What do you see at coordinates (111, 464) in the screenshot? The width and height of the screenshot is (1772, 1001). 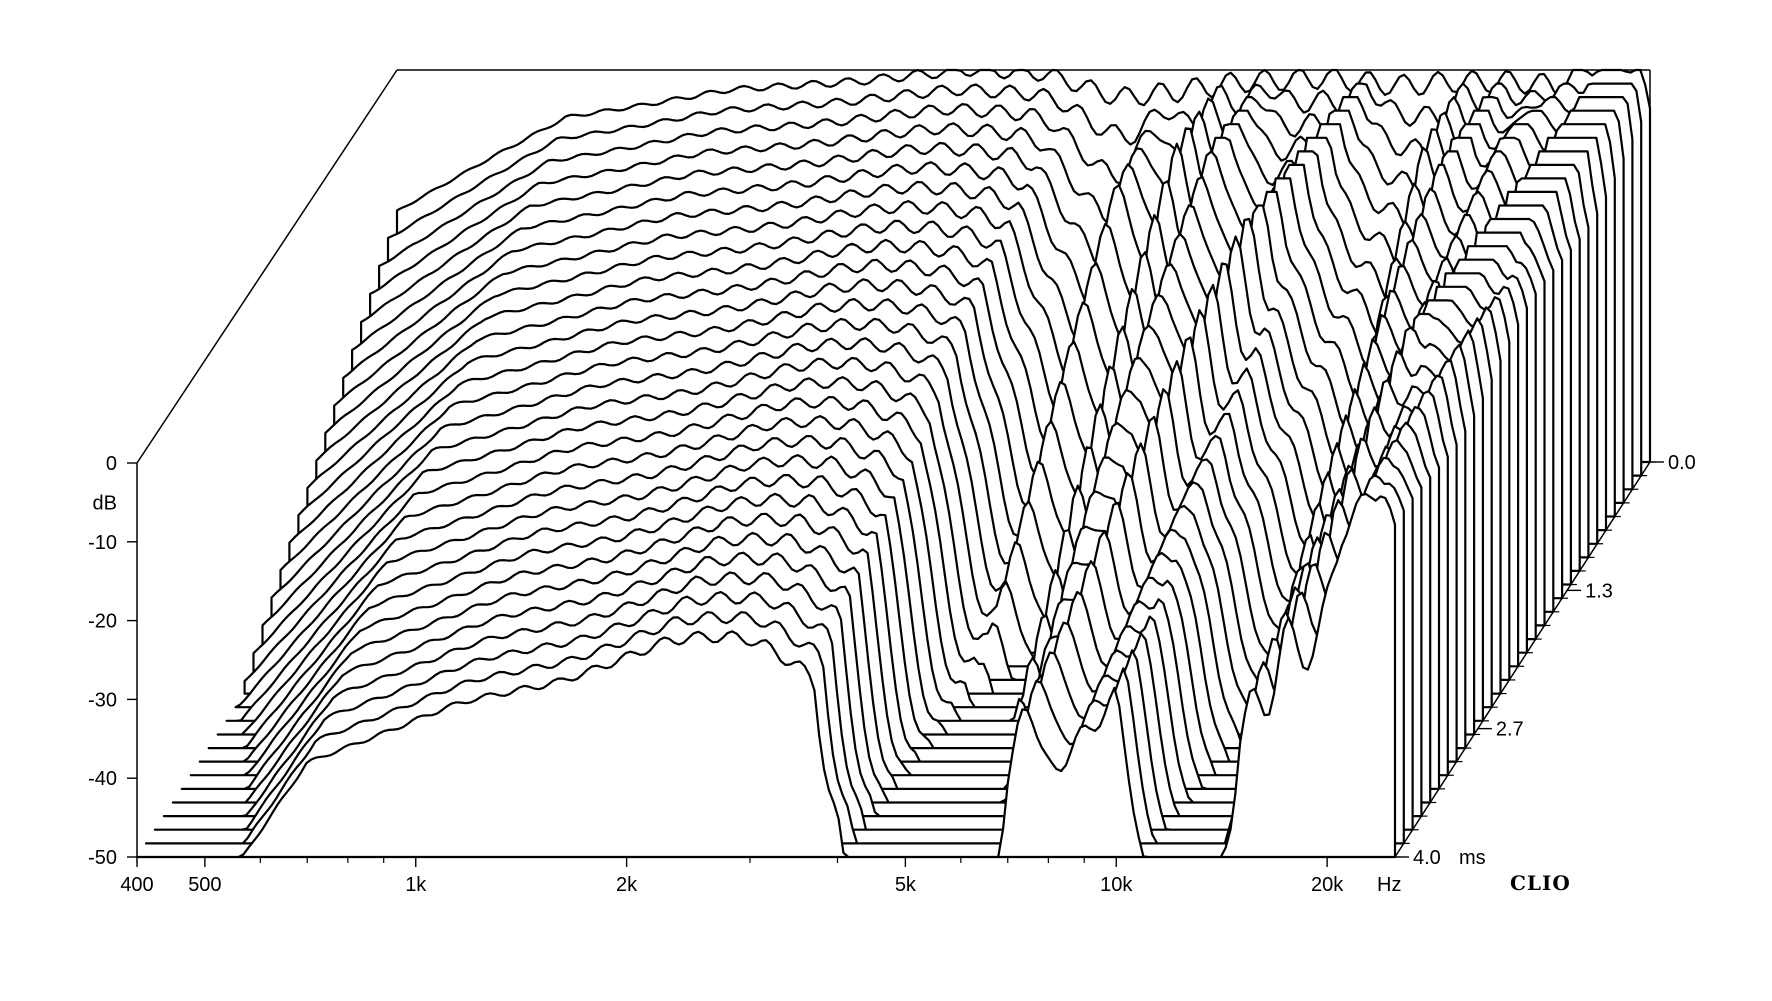 I see `y-tick-label-0: 0` at bounding box center [111, 464].